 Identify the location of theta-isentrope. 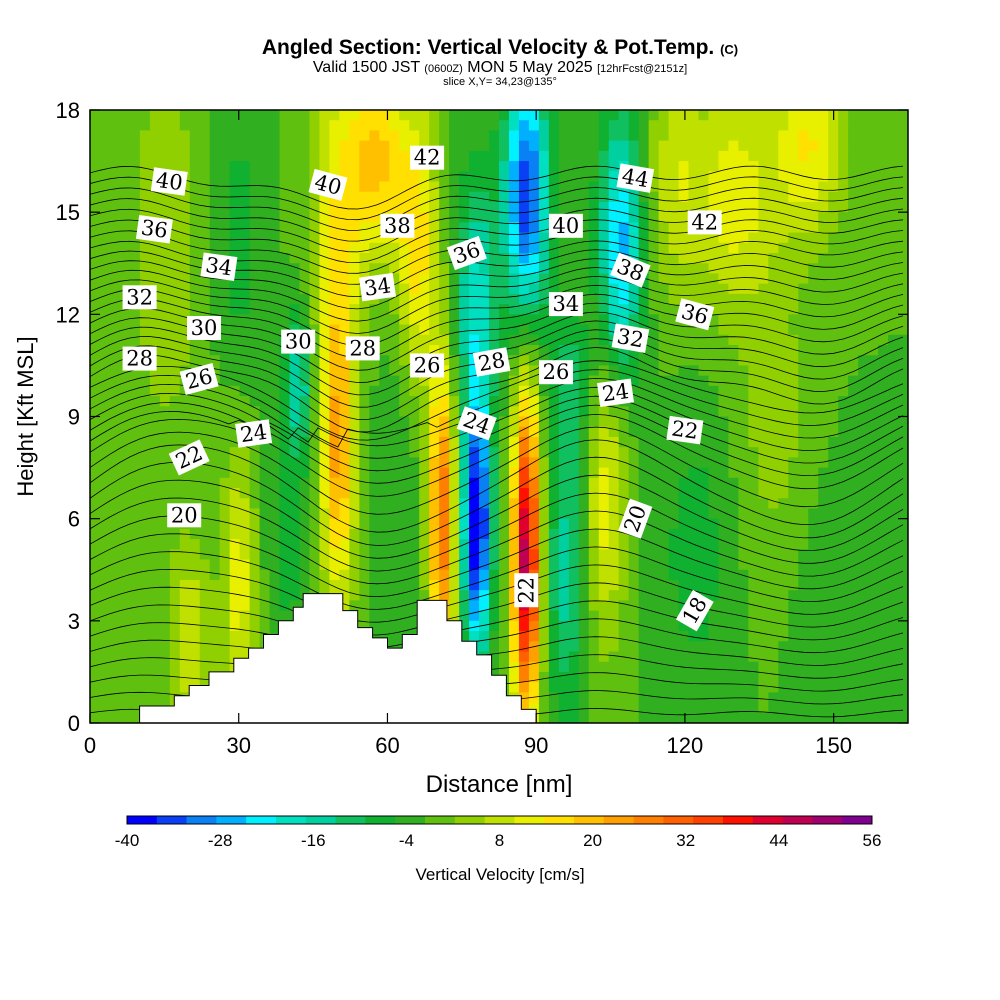
(497, 433).